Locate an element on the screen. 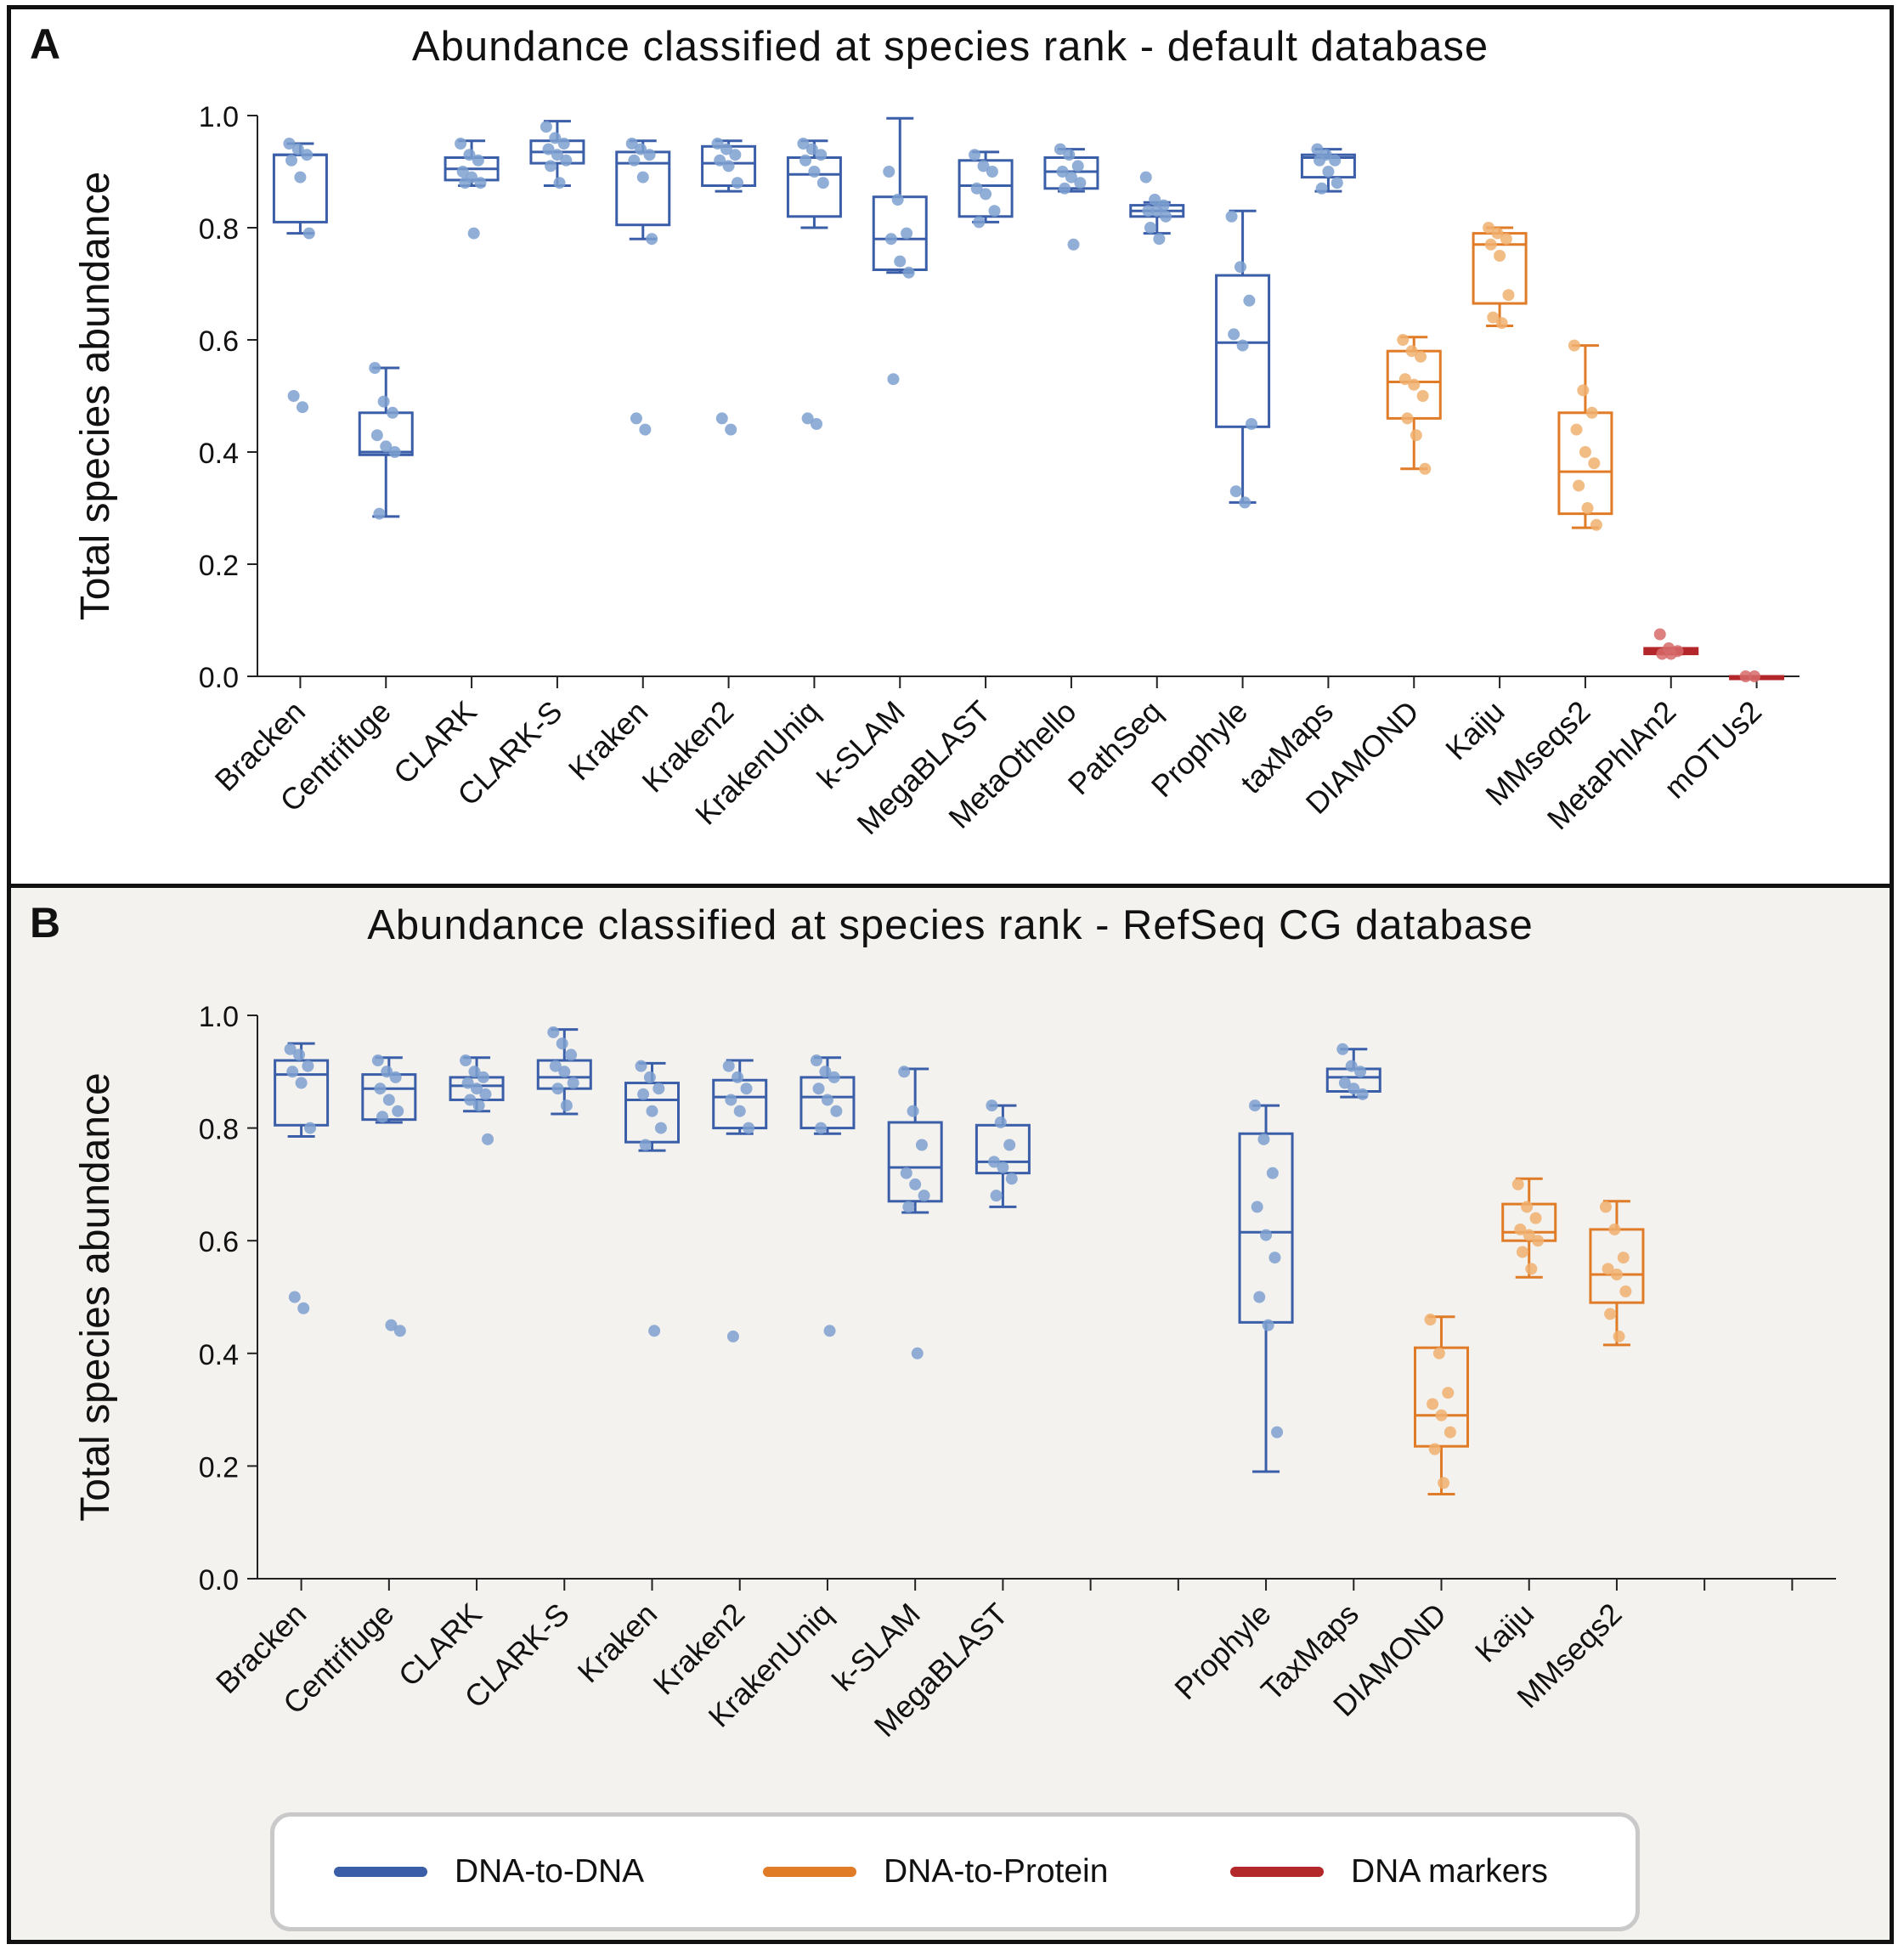  panel-a-box-bracken-point is located at coordinates (290, 144).